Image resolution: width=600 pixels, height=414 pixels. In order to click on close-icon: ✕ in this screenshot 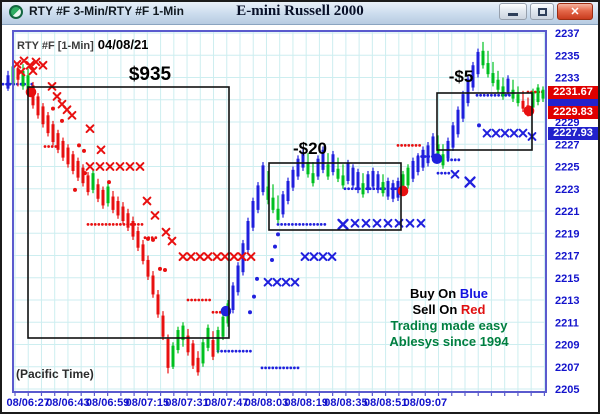, I will do `click(575, 12)`.